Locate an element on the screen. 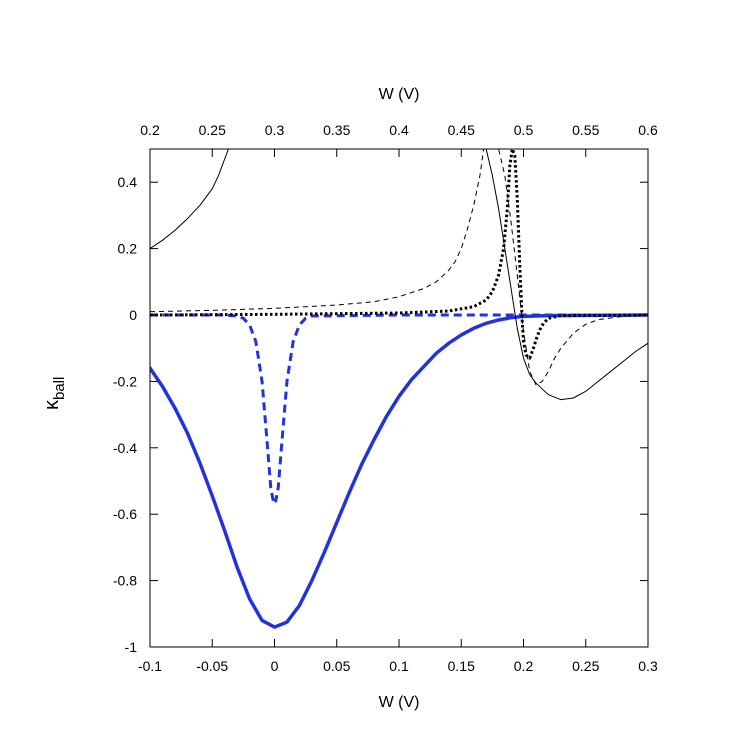 The image size is (747, 747). y-axis-title-subscript: ball is located at coordinates (59, 388).